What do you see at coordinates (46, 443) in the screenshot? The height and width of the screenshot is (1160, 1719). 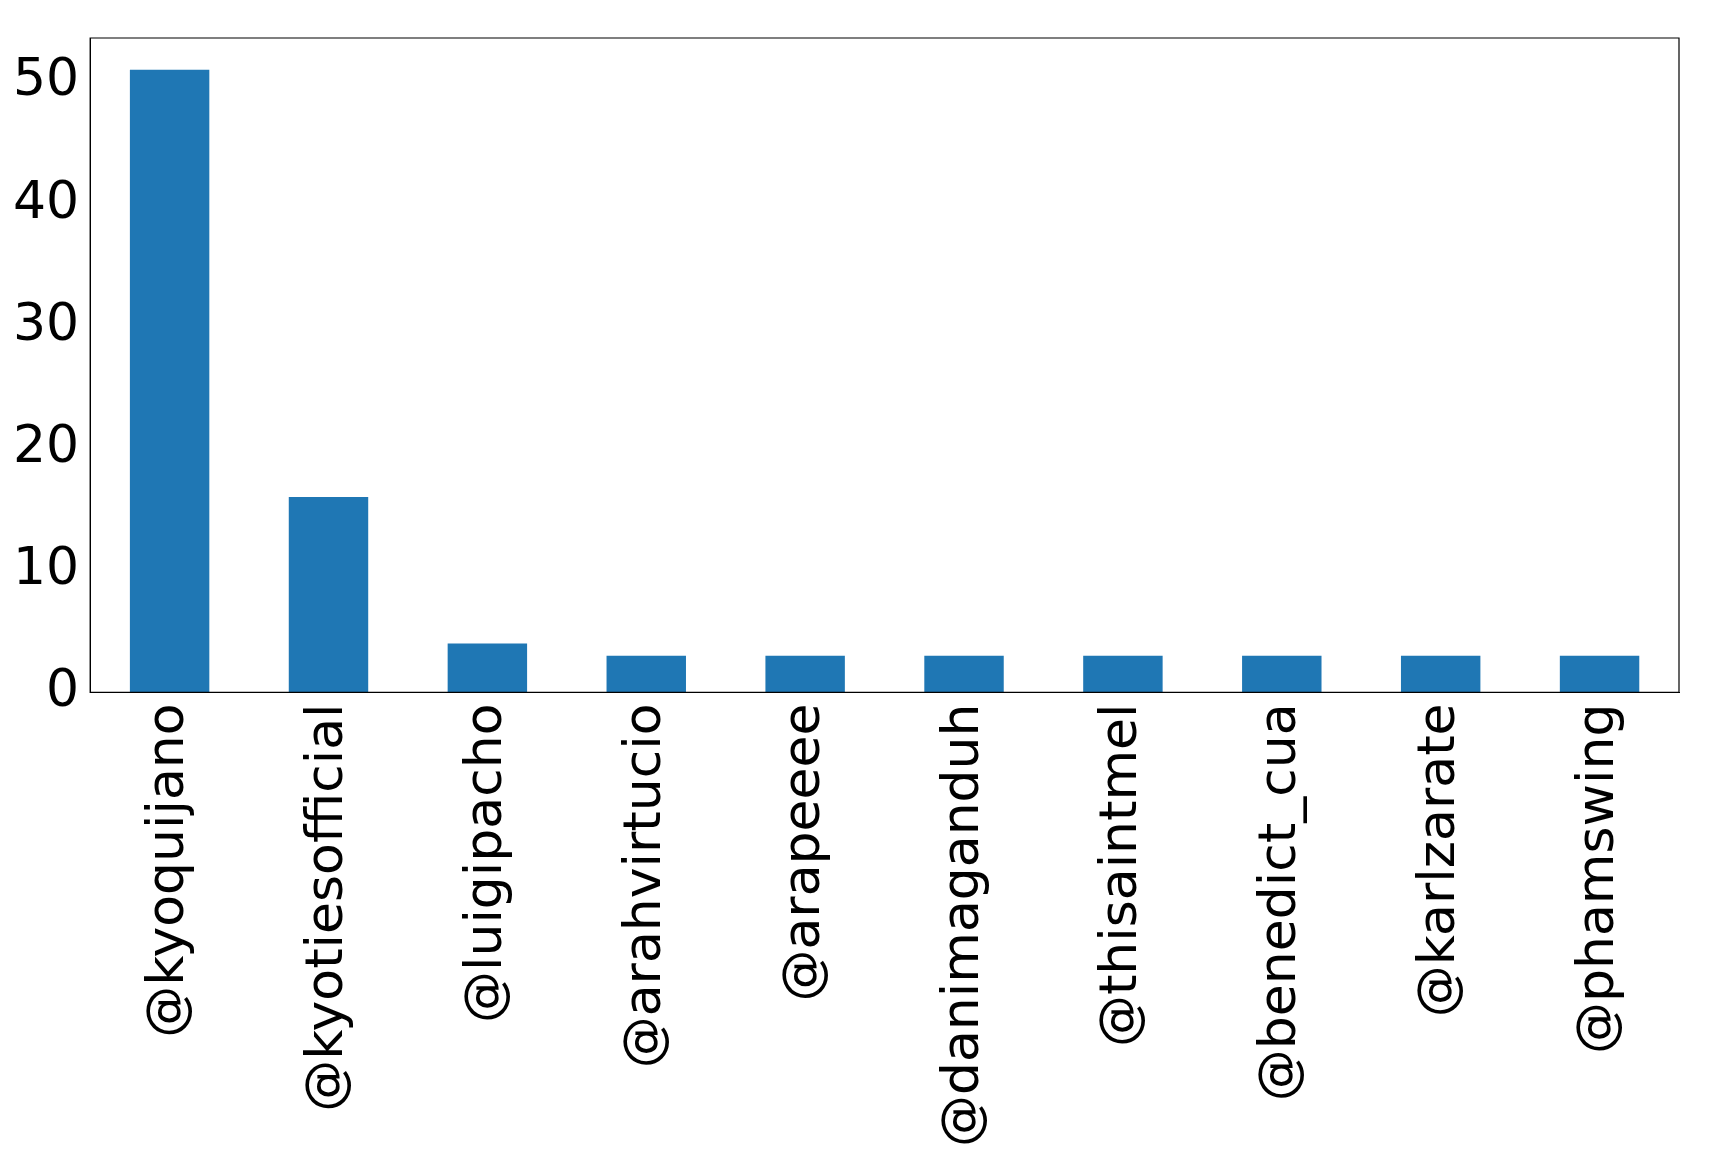 I see `y-tick-label: 20` at bounding box center [46, 443].